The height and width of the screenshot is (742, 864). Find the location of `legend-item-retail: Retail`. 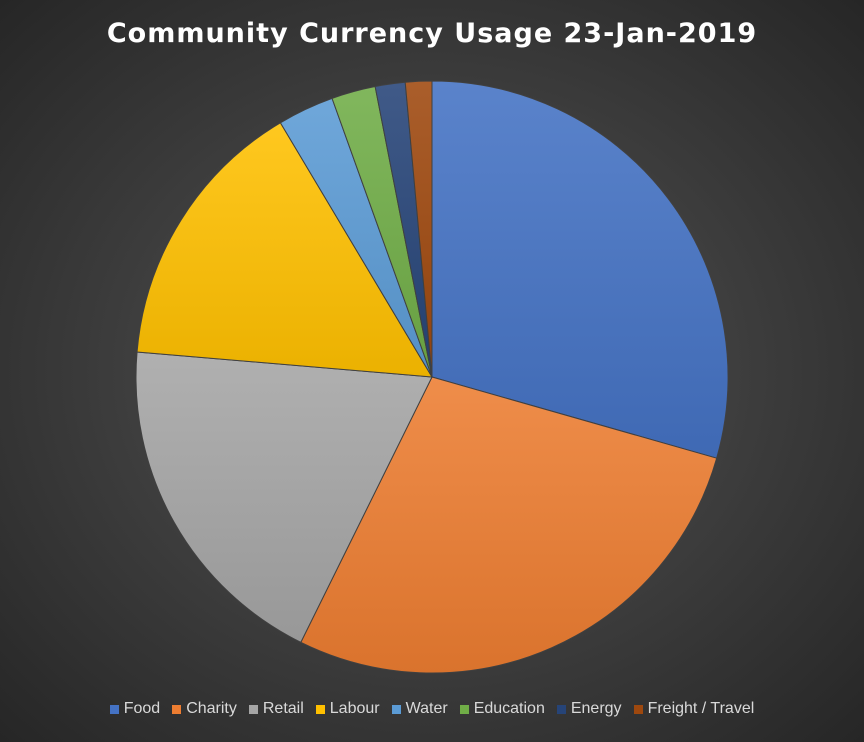

legend-item-retail: Retail is located at coordinates (276, 709).